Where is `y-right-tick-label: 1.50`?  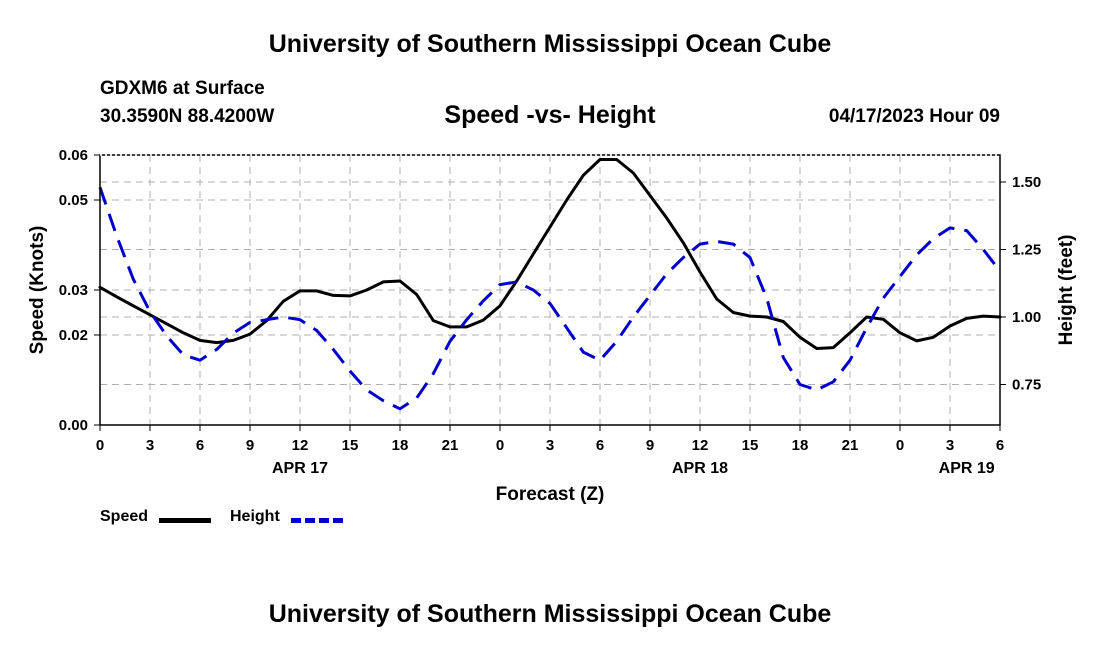 y-right-tick-label: 1.50 is located at coordinates (1026, 182).